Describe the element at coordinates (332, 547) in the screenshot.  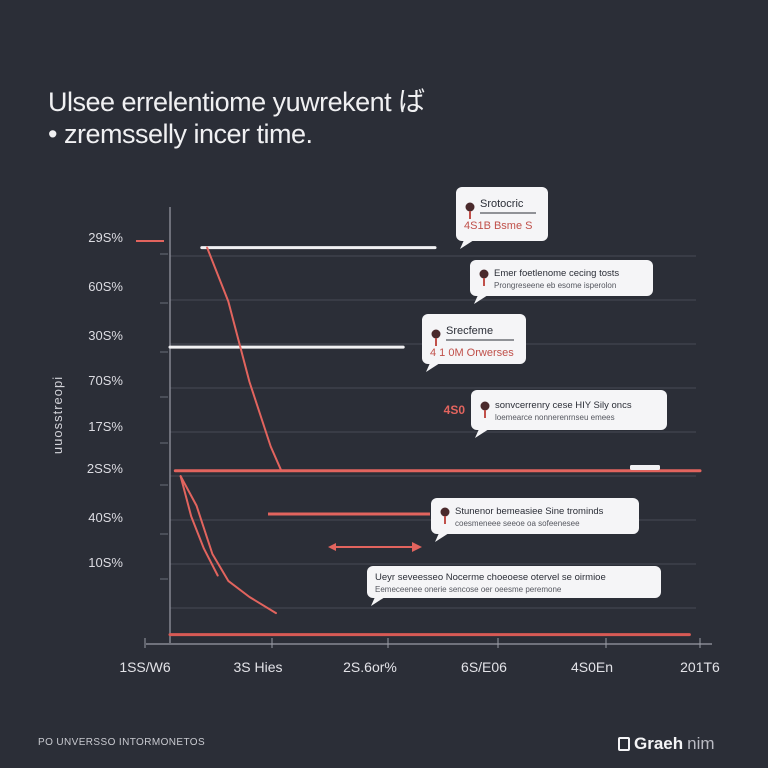
I see `arrow-tail` at that location.